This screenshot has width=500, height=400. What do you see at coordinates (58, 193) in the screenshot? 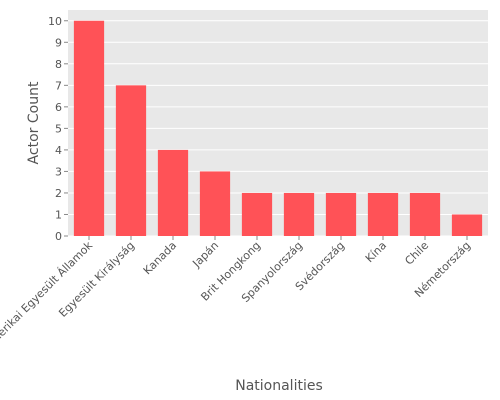
I see `y-tick-label: 2` at bounding box center [58, 193].